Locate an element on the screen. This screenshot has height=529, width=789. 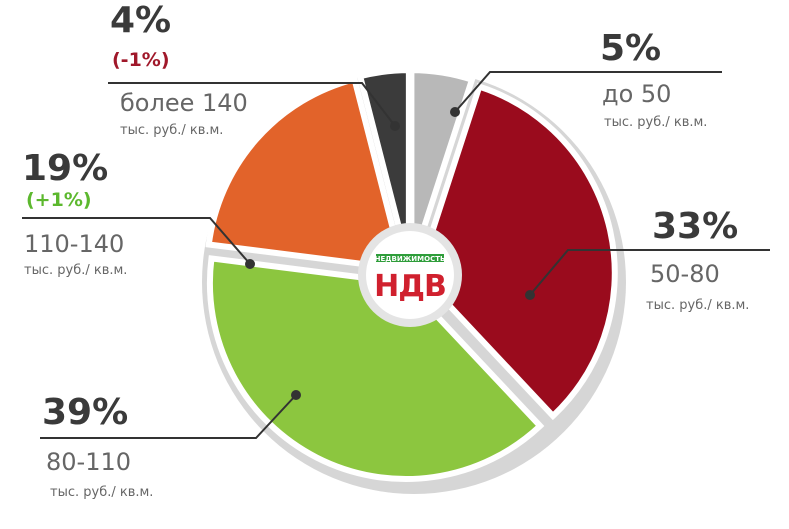
logo-caption: НЕДВИЖИМОСТЬ is located at coordinates (410, 259).